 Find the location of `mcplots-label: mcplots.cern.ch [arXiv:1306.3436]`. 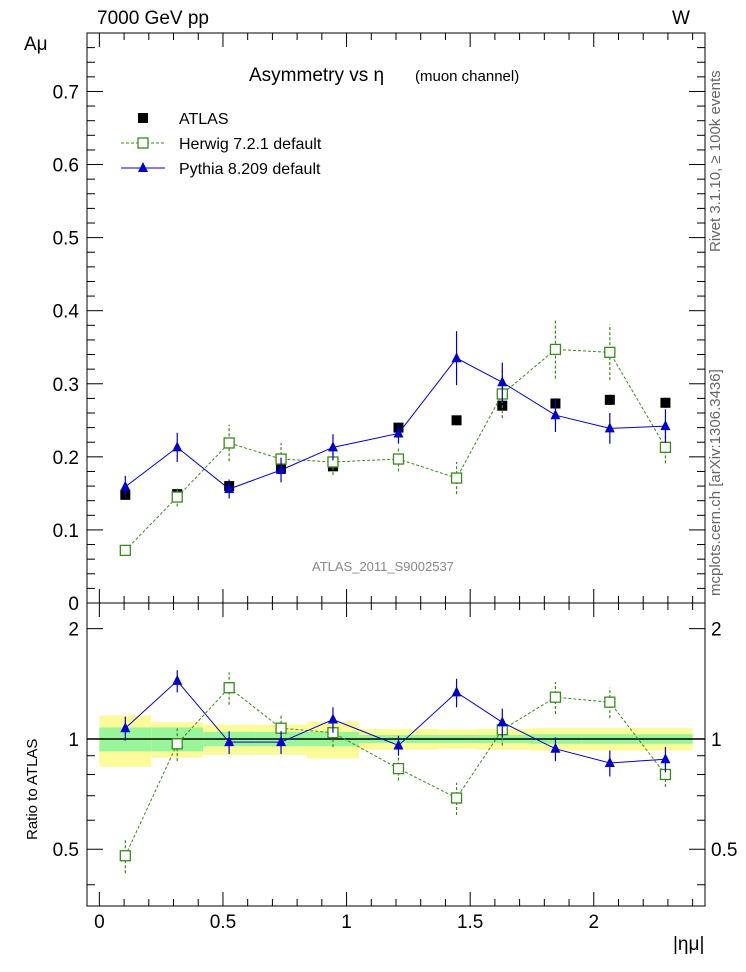

mcplots-label: mcplots.cern.ch [arXiv:1306.3436] is located at coordinates (715, 482).